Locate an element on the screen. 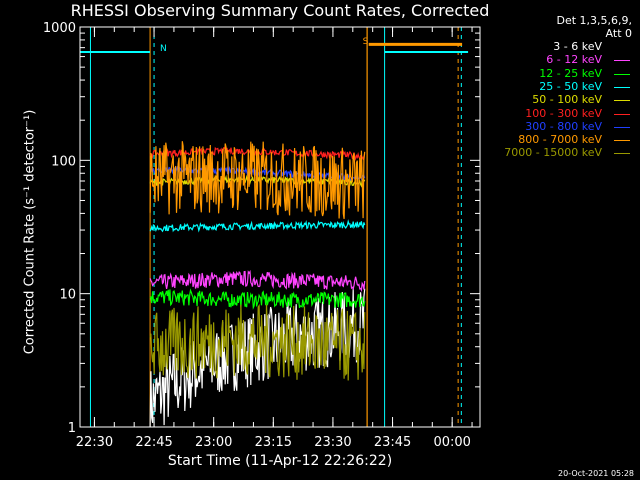 This screenshot has height=480, width=640. legend-entry: 300 - 800 keV is located at coordinates (563, 126).